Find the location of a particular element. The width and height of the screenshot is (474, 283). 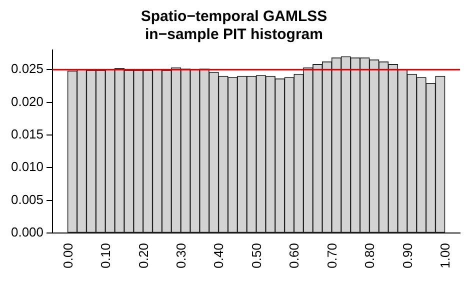

x-tick-label: 0.50 is located at coordinates (256, 255).